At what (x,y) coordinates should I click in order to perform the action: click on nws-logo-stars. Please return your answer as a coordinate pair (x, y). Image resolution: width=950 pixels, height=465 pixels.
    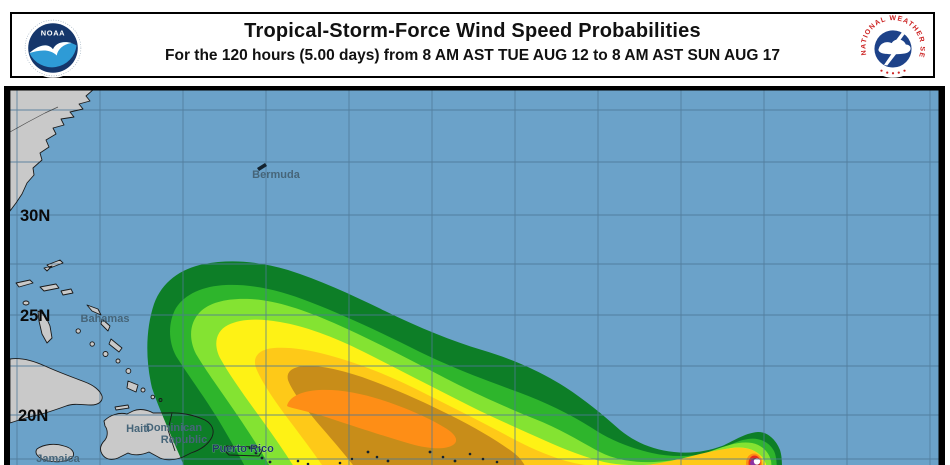
    Looking at the image, I should click on (893, 72).